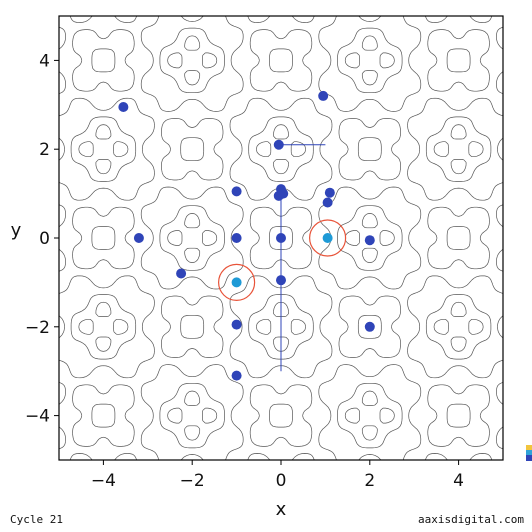 This screenshot has height=532, width=532. I want to click on x-tick-label: 4, so click(458, 481).